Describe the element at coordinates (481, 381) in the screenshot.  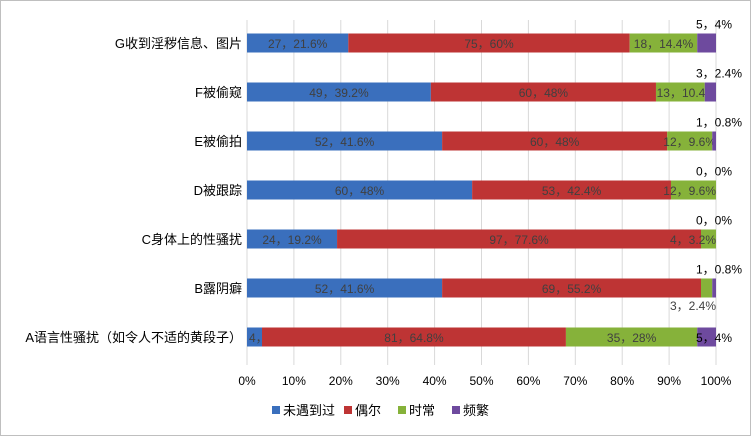
I see `x-tick-label: 50%` at that location.